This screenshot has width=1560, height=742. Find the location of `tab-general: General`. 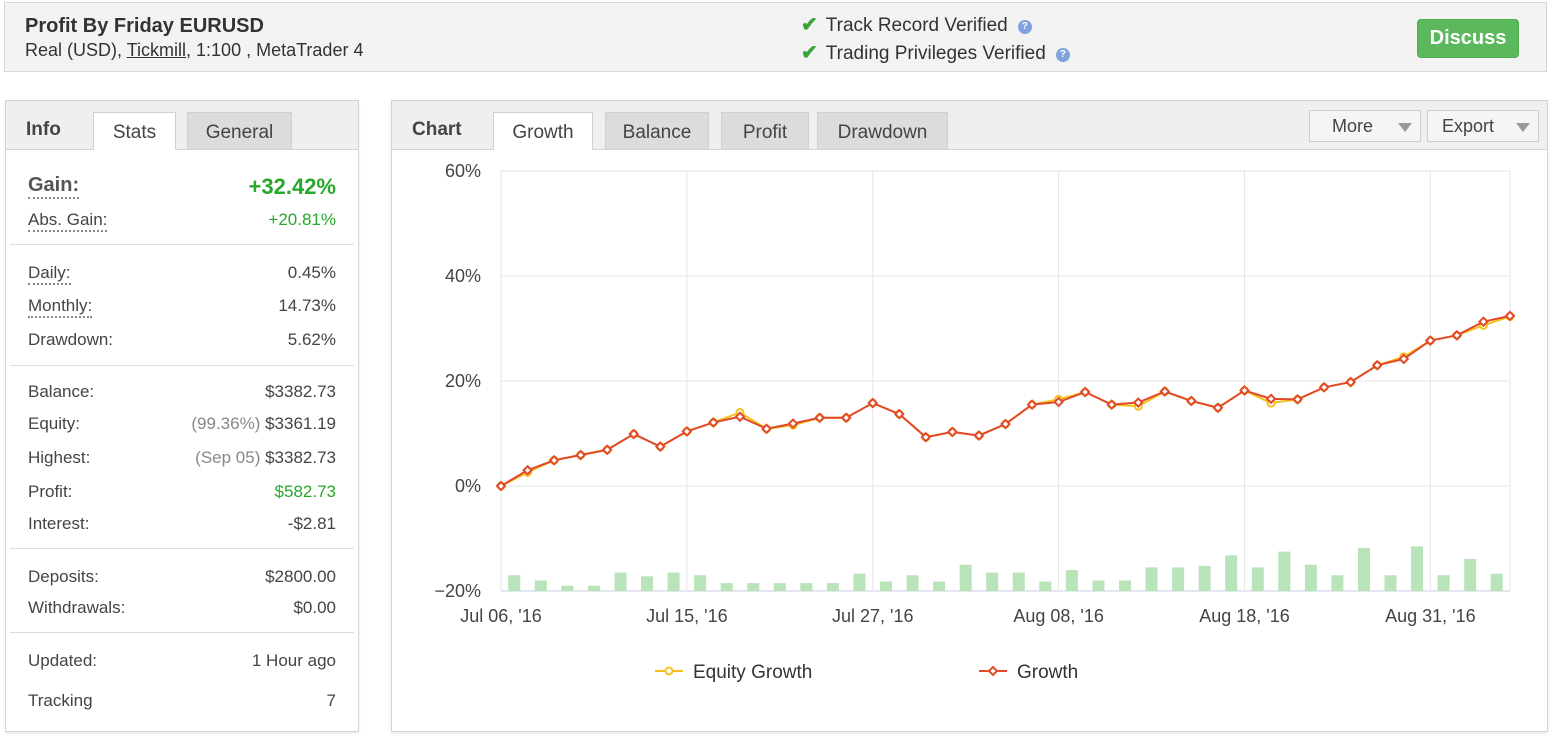

tab-general: General is located at coordinates (239, 130).